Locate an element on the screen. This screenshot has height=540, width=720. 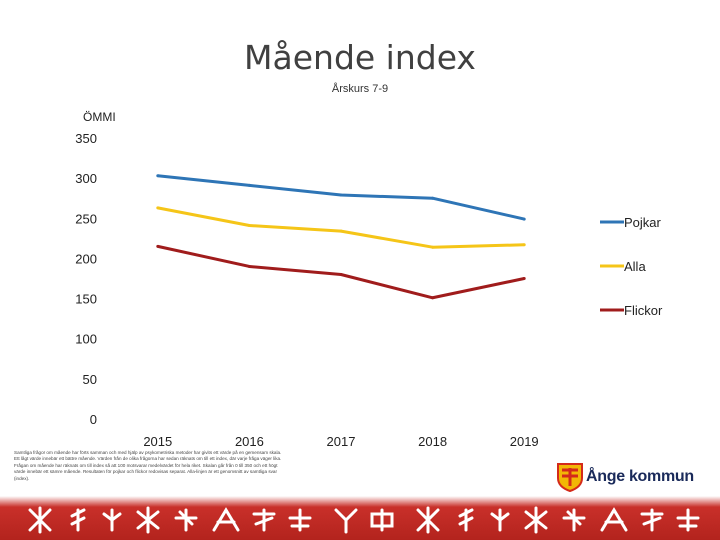
legend-label-pojkar: Pojkar is located at coordinates (643, 222).